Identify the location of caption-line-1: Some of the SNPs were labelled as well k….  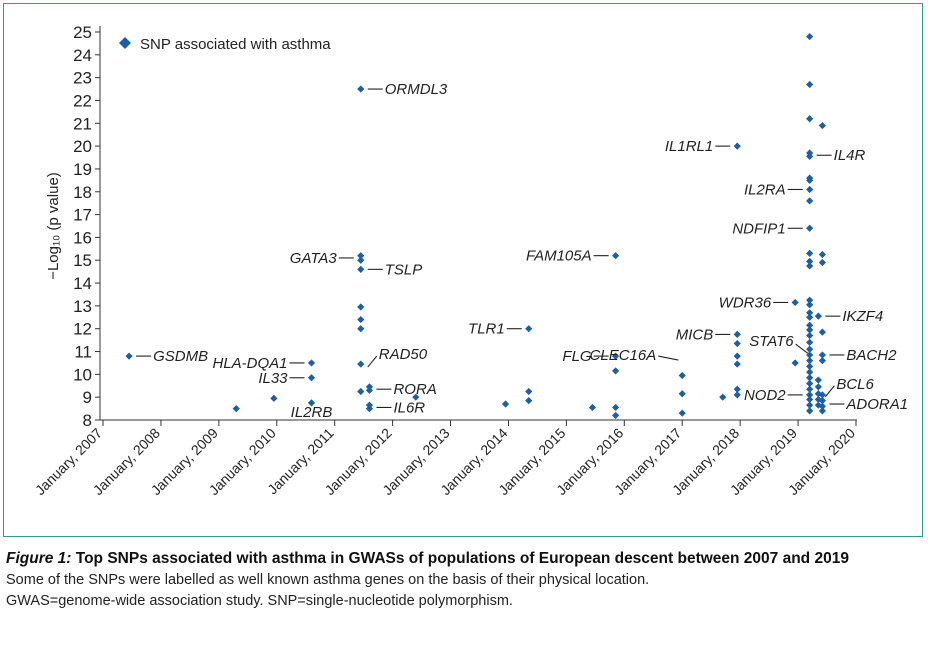
(328, 580).